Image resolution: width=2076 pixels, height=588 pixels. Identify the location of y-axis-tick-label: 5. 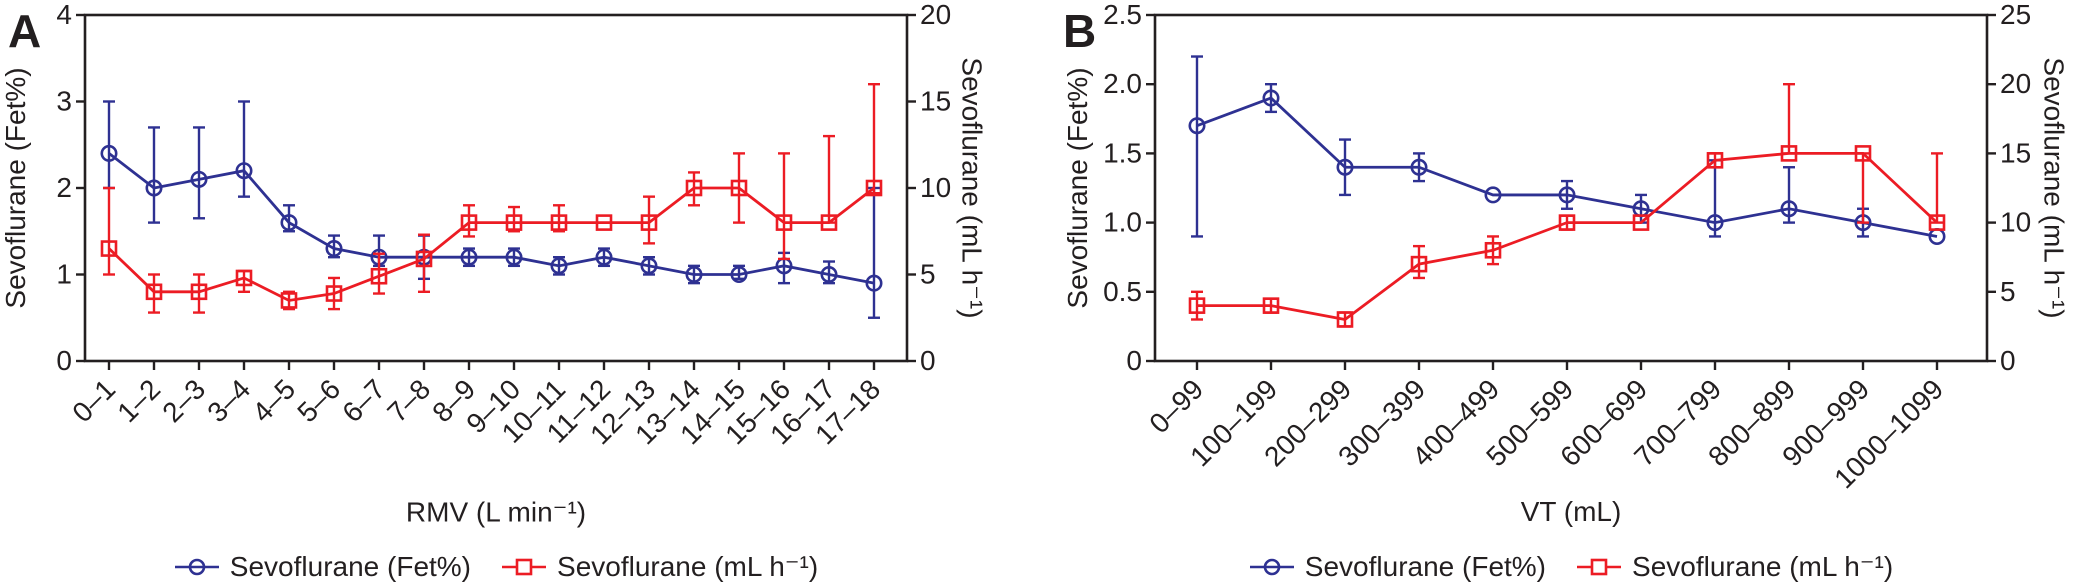
(2008, 291).